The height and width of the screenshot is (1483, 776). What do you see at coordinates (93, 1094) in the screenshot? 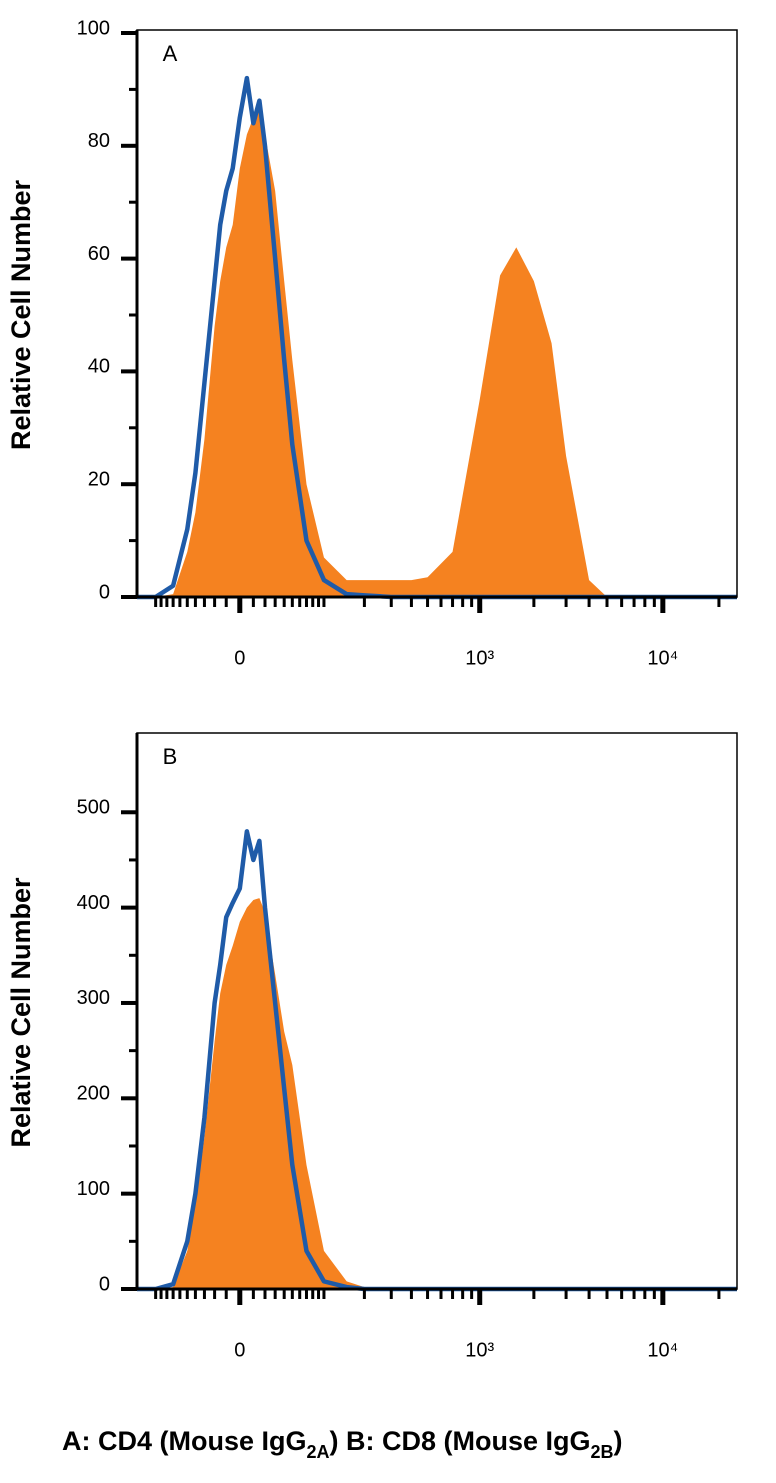
I see `y-tick-label: 200` at bounding box center [93, 1094].